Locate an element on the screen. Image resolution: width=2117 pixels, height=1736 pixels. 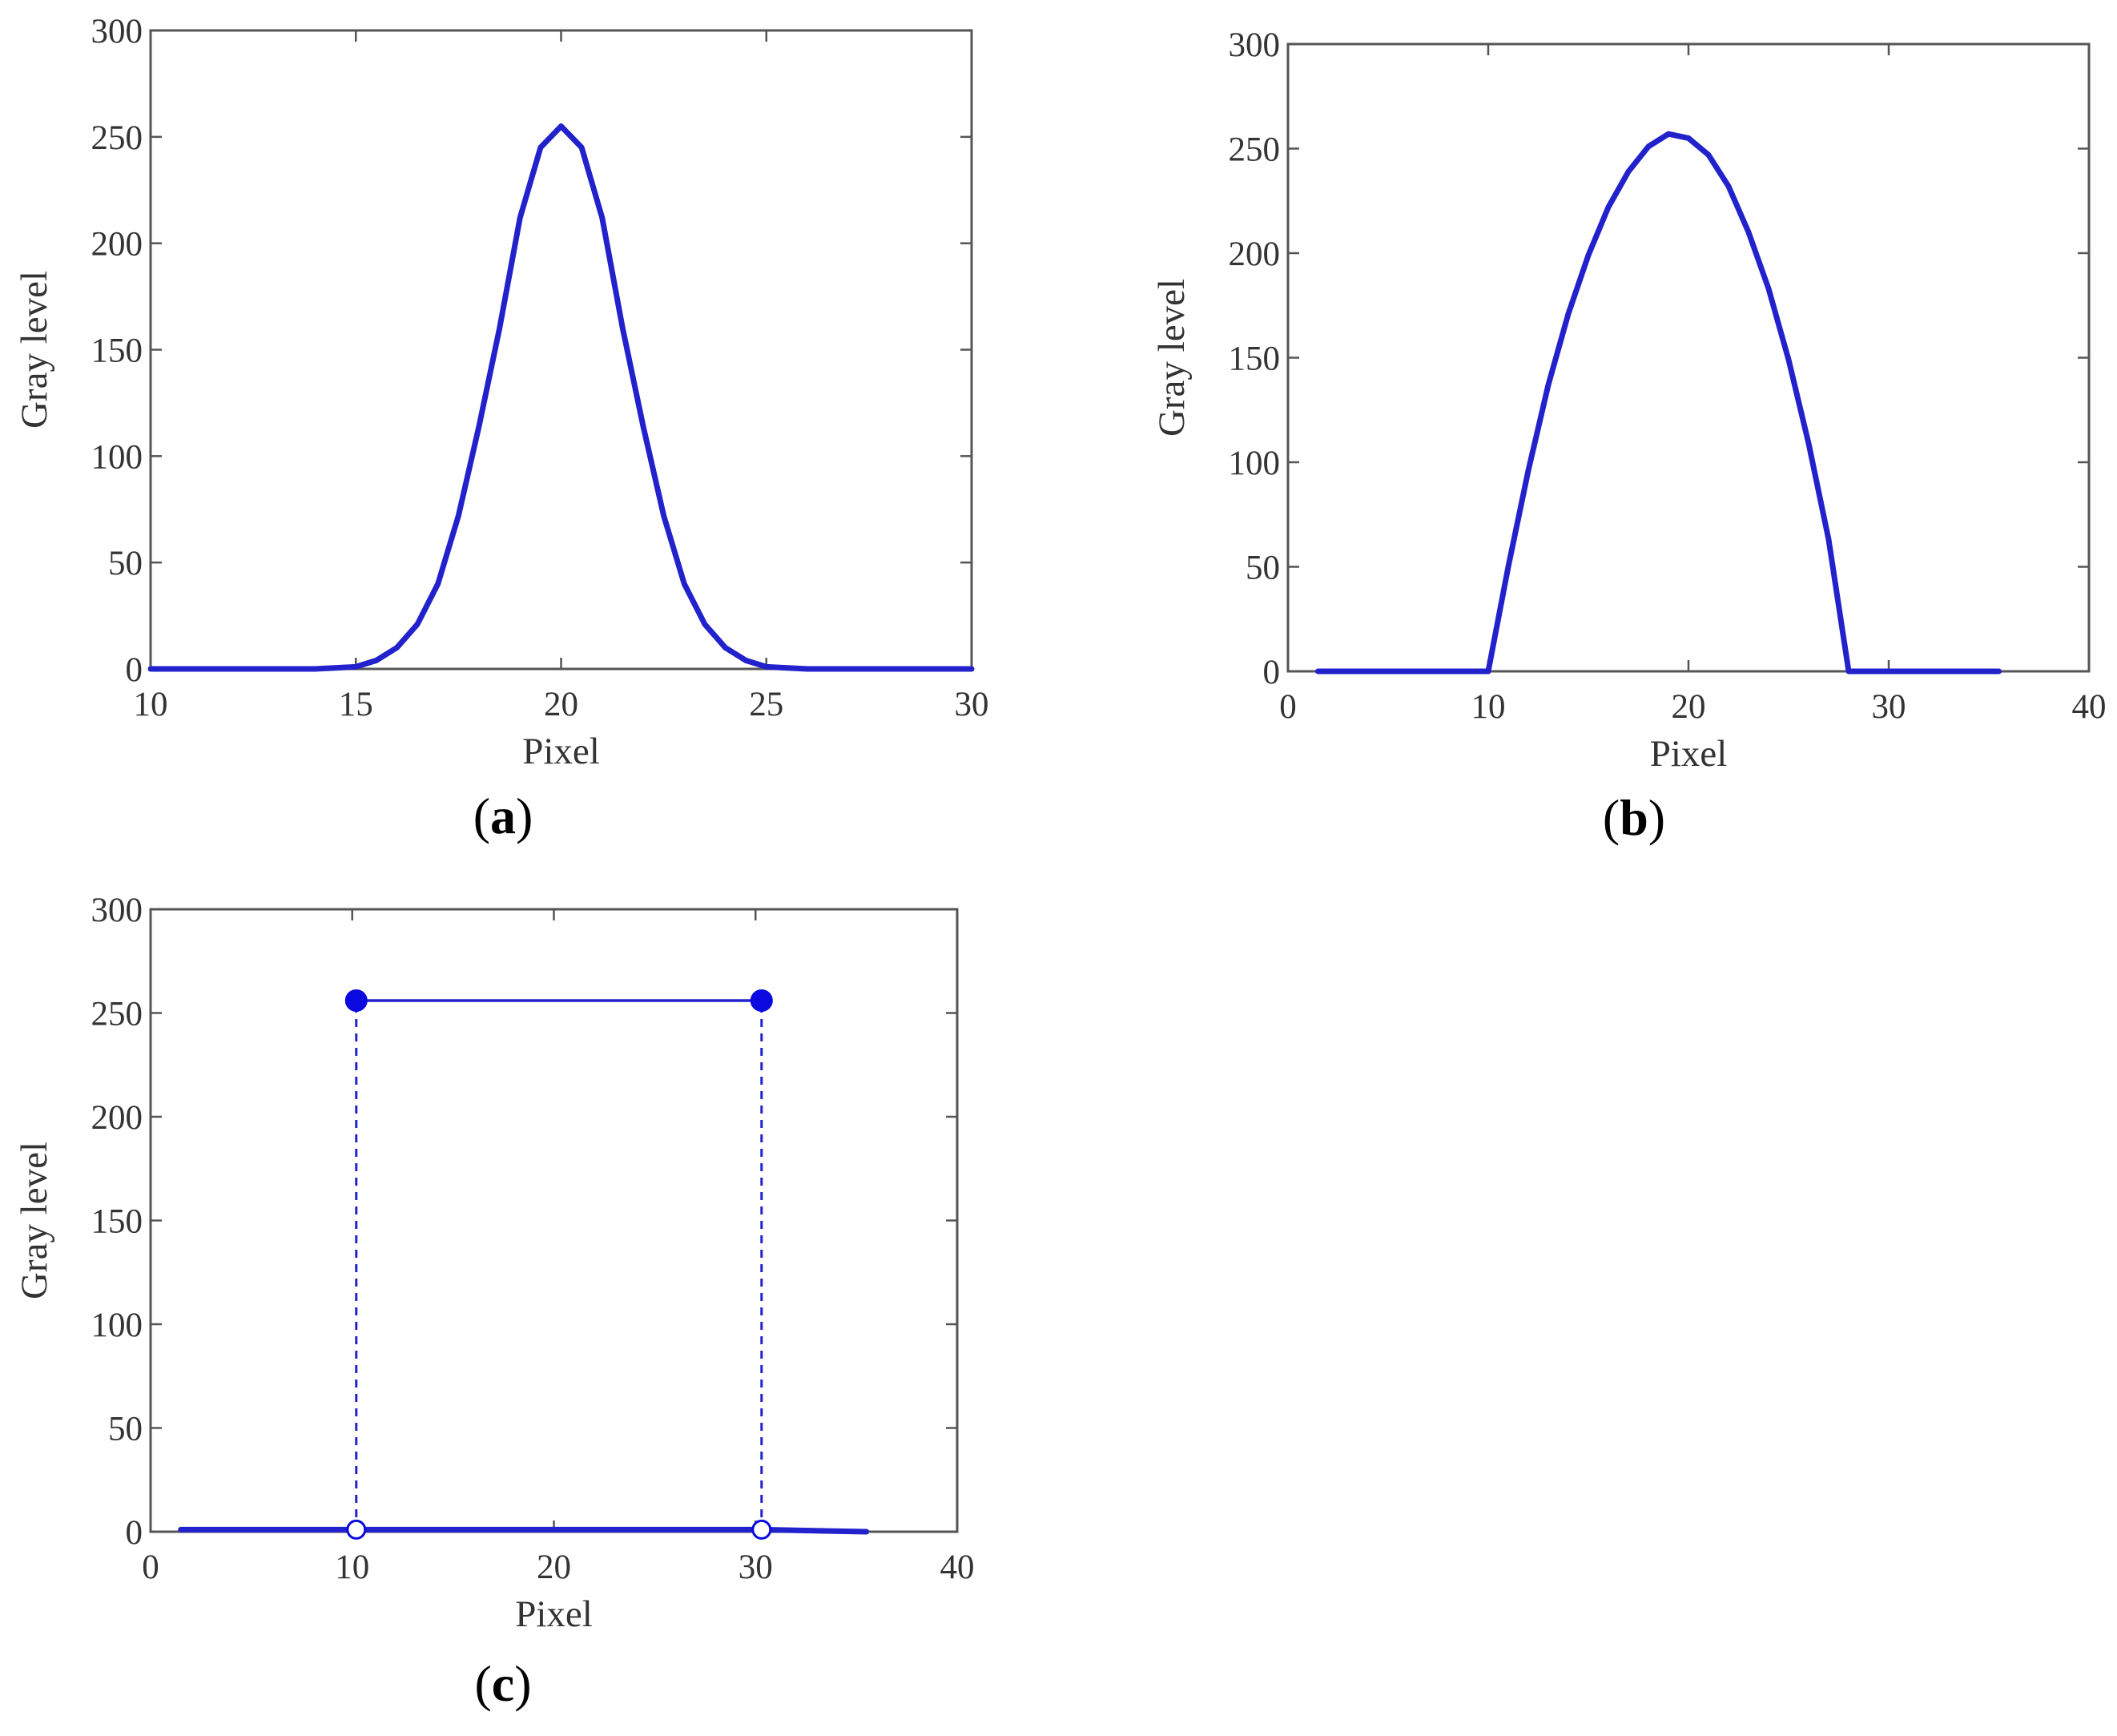
panel-label: (b) is located at coordinates (1634, 817).